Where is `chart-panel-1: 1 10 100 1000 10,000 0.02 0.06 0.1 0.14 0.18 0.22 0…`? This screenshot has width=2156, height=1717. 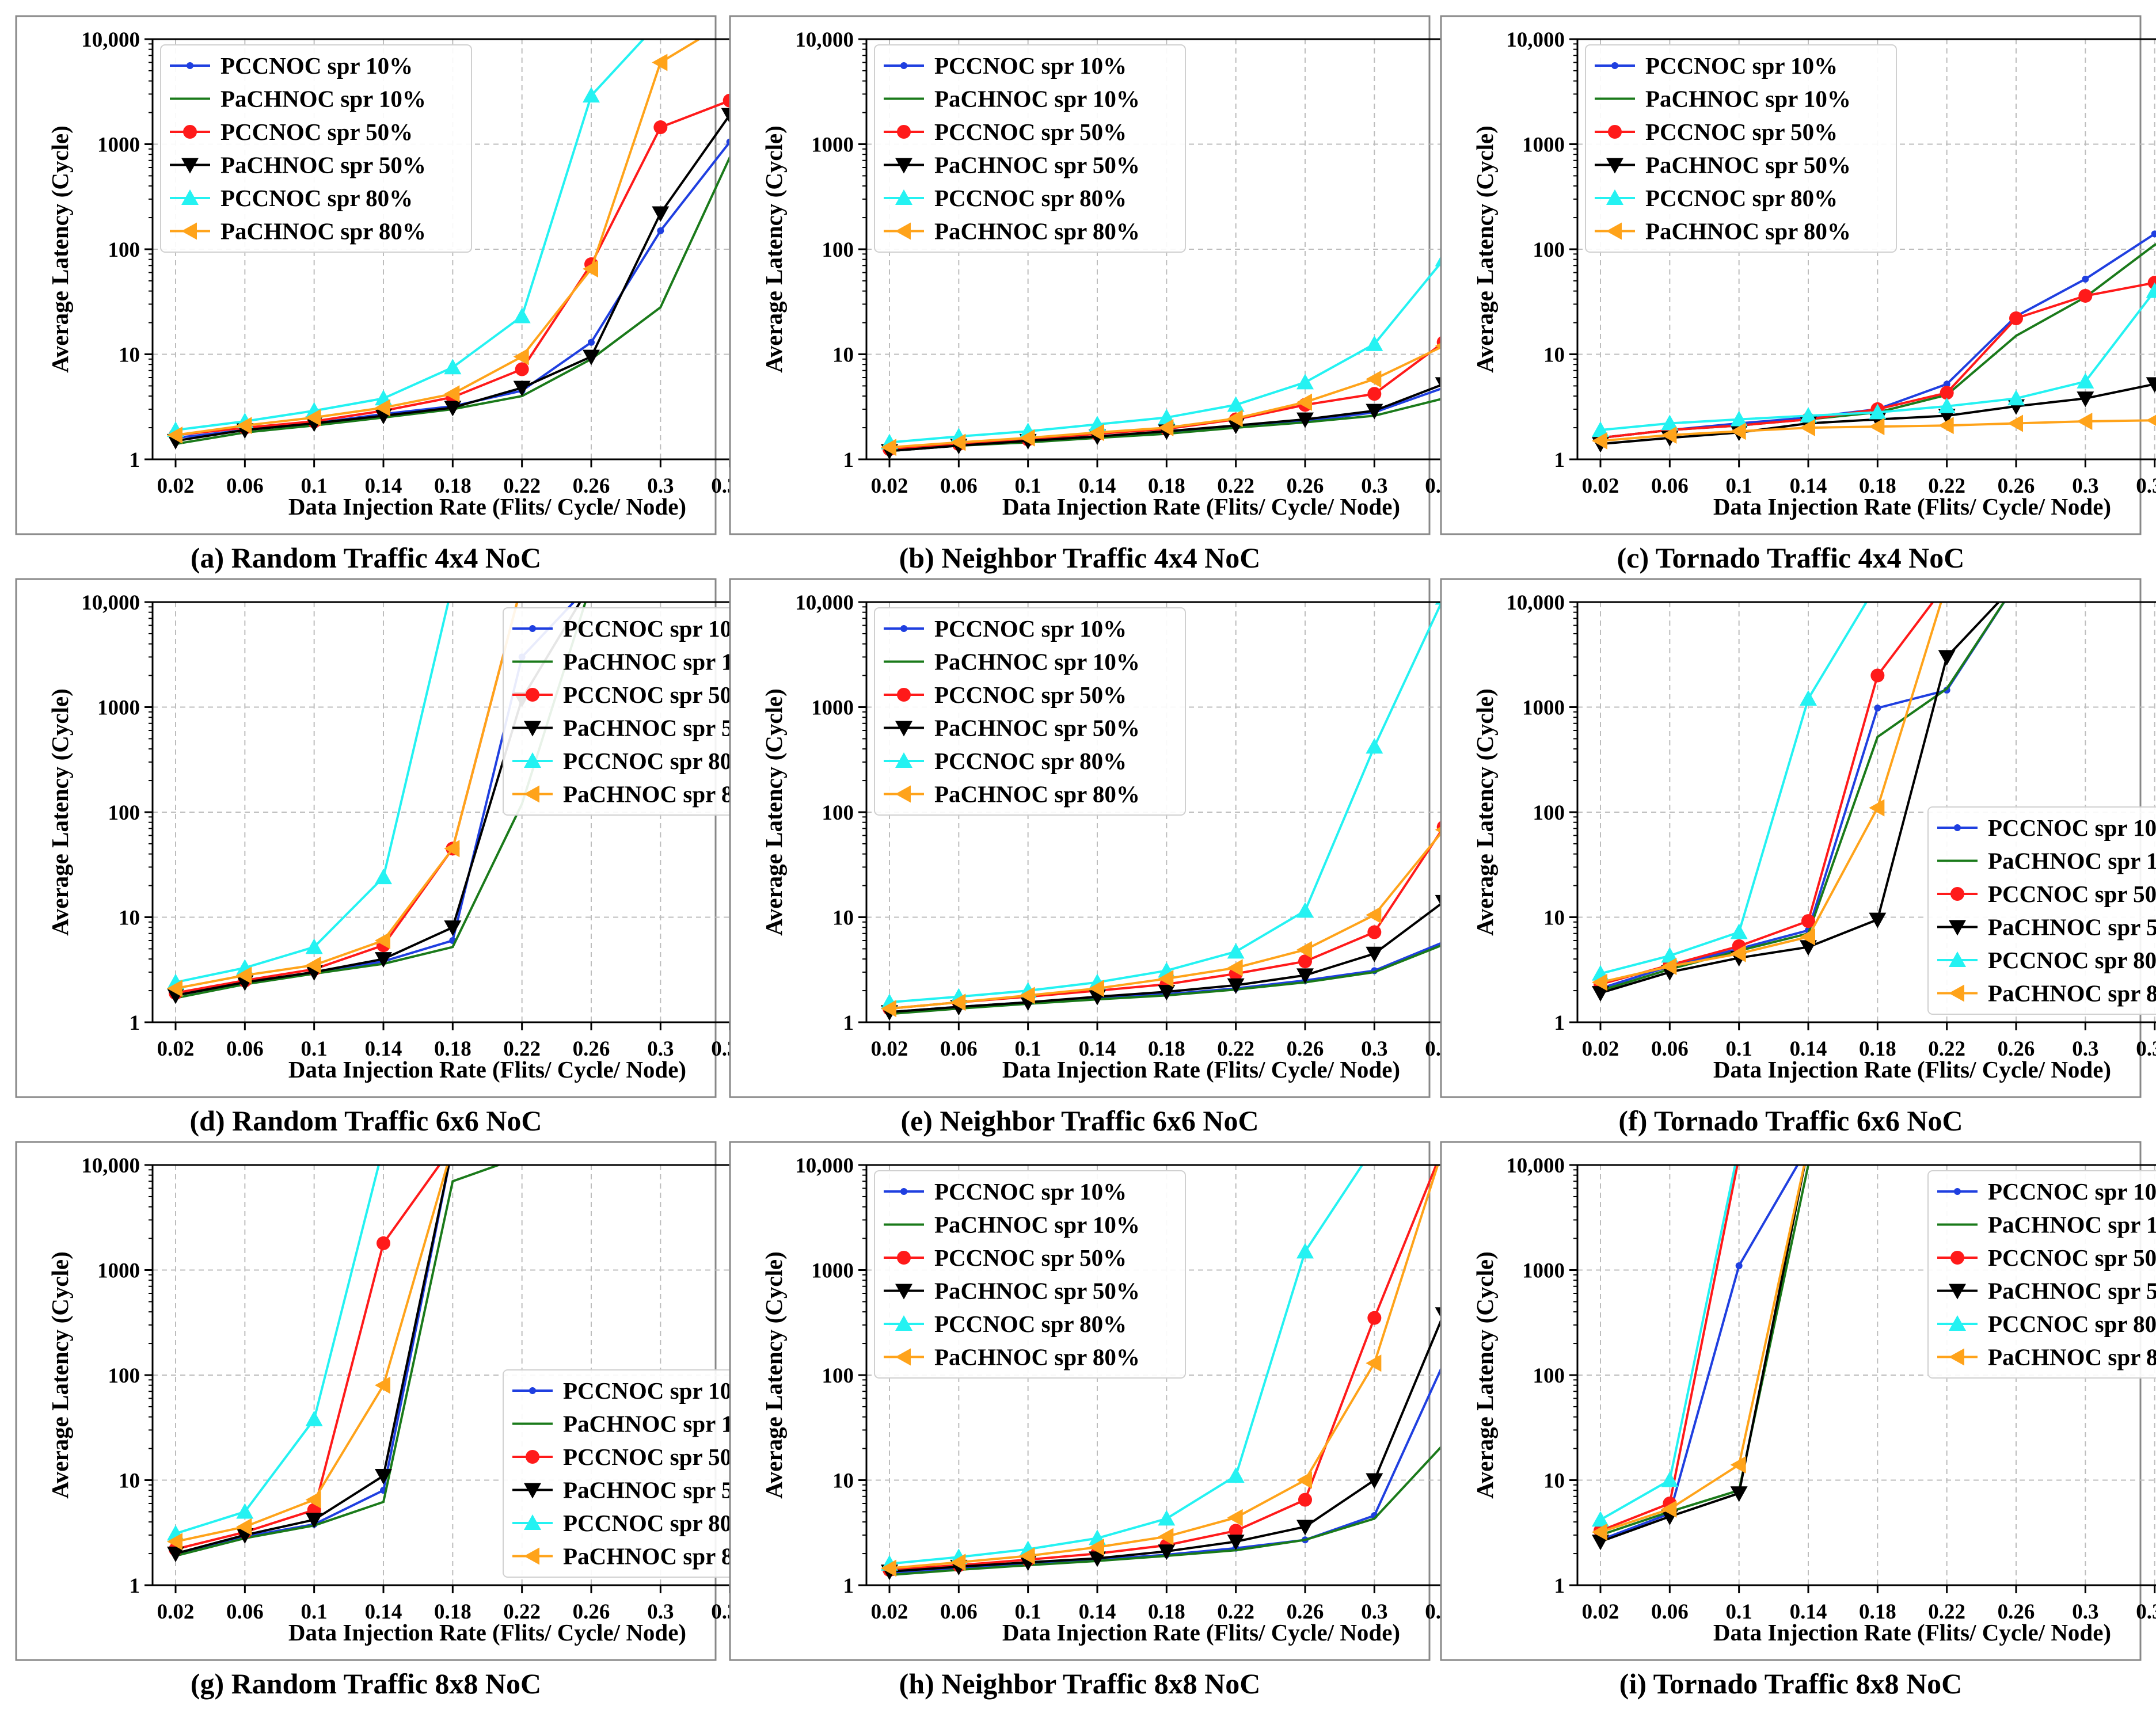 chart-panel-1: 1 10 100 1000 10,000 0.02 0.06 0.1 0.14 0.18 0.22 0… is located at coordinates (1133, 294).